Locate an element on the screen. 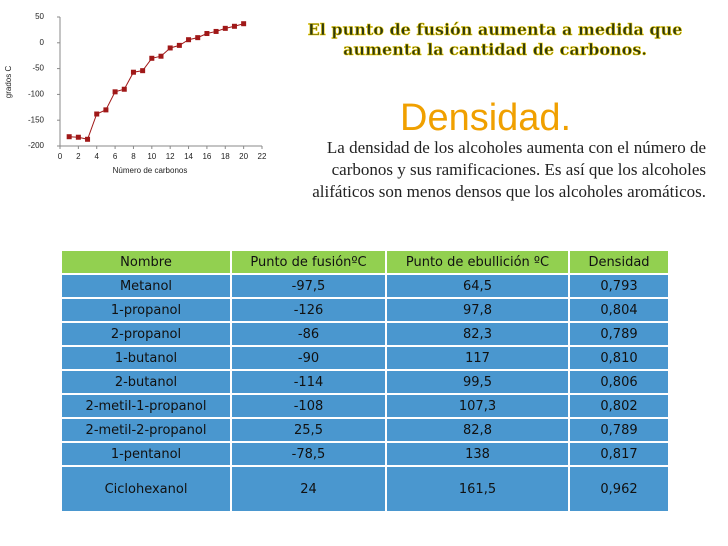 This screenshot has height=546, width=728. table-cell: -90 is located at coordinates (308, 358).